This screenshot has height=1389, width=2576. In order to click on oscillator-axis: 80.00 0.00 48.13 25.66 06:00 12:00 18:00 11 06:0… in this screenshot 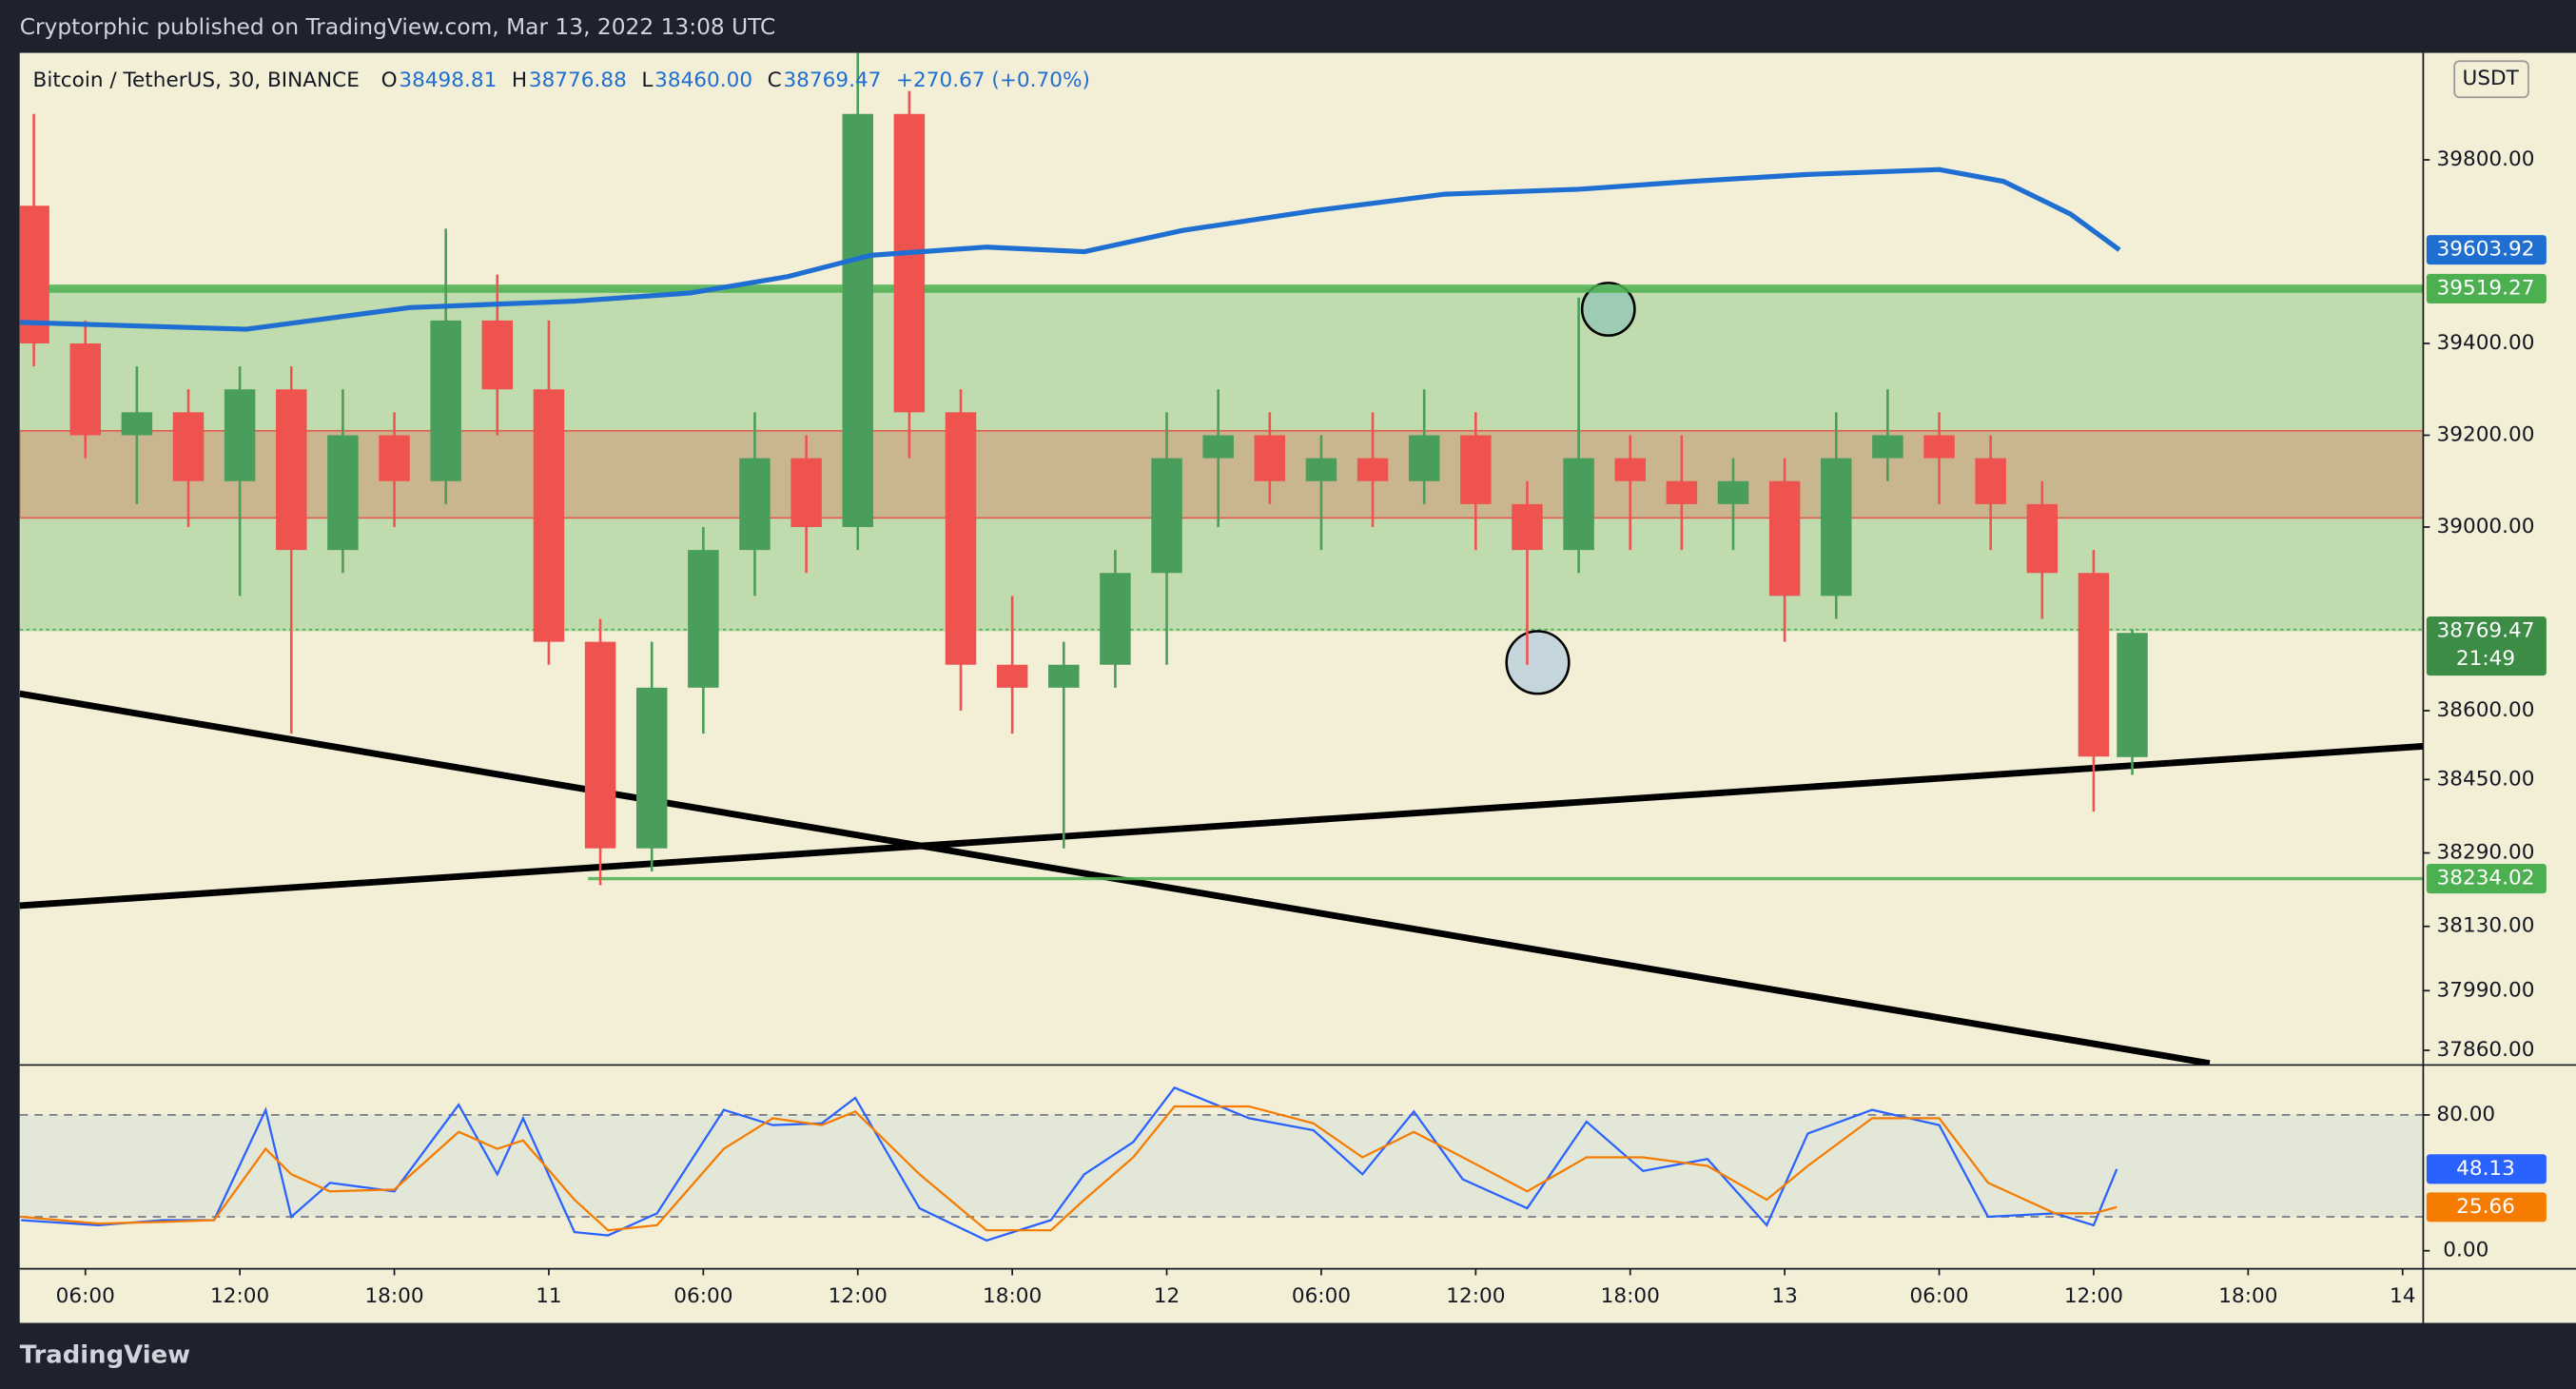, I will do `click(1302, 1205)`.